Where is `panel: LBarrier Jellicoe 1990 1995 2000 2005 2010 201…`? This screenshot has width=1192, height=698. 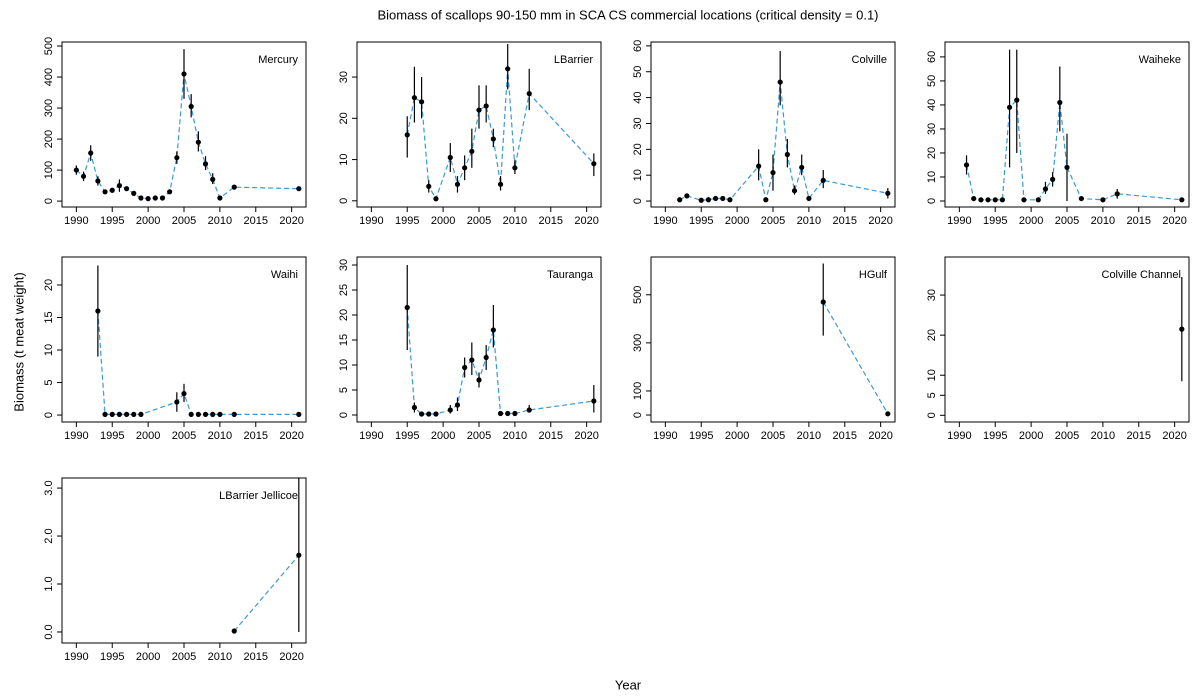
panel: LBarrier Jellicoe 1990 1995 2000 2005 2010 201… is located at coordinates (175, 570).